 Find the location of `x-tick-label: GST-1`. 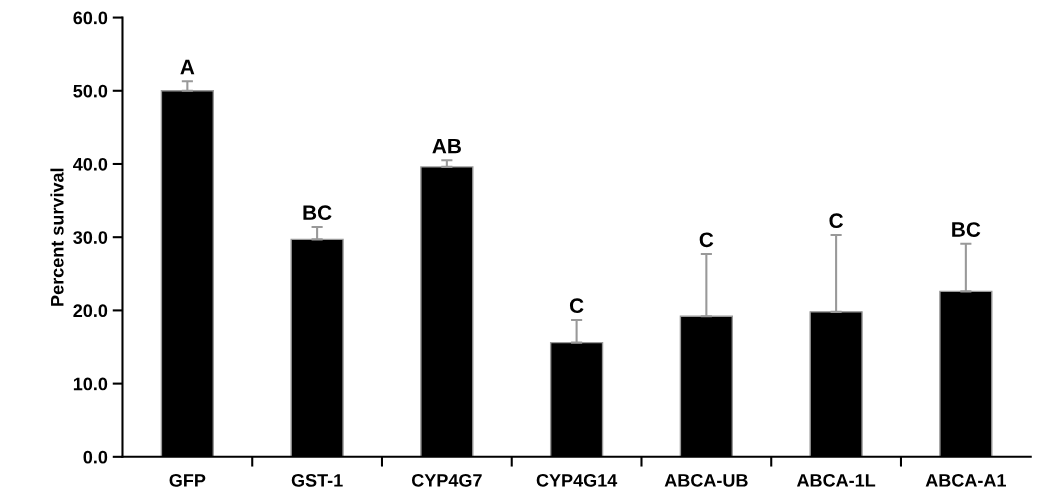

x-tick-label: GST-1 is located at coordinates (317, 480).